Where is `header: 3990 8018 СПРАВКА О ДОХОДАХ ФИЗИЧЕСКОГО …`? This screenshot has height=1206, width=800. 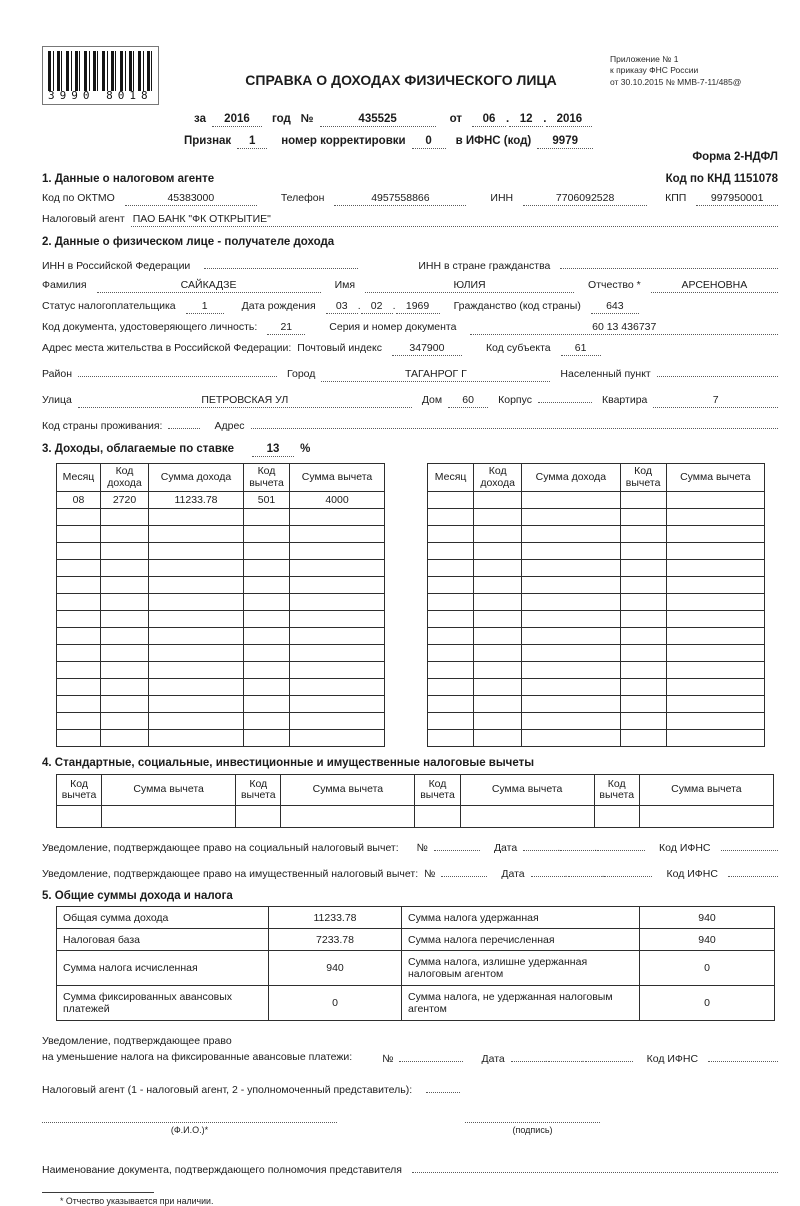 header: 3990 8018 СПРАВКА О ДОХОДАХ ФИЗИЧЕСКОГО … is located at coordinates (410, 75).